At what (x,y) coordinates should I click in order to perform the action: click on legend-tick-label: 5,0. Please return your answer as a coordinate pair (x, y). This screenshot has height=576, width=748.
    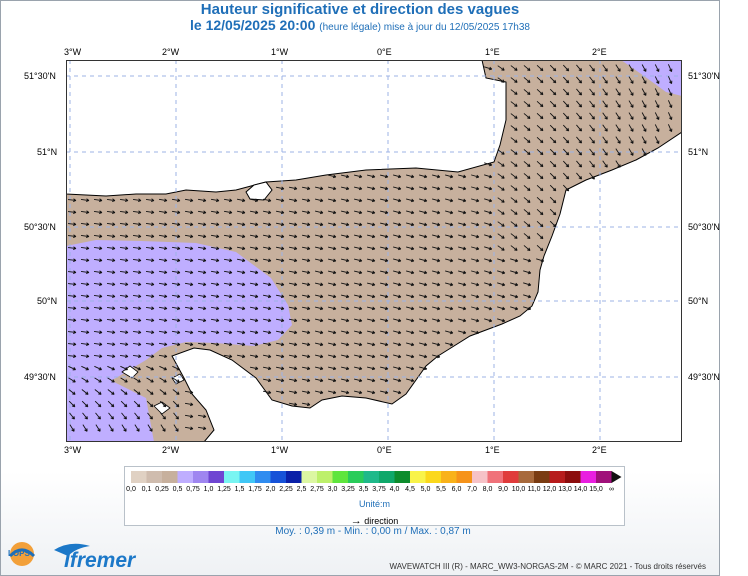
    Looking at the image, I should click on (425, 489).